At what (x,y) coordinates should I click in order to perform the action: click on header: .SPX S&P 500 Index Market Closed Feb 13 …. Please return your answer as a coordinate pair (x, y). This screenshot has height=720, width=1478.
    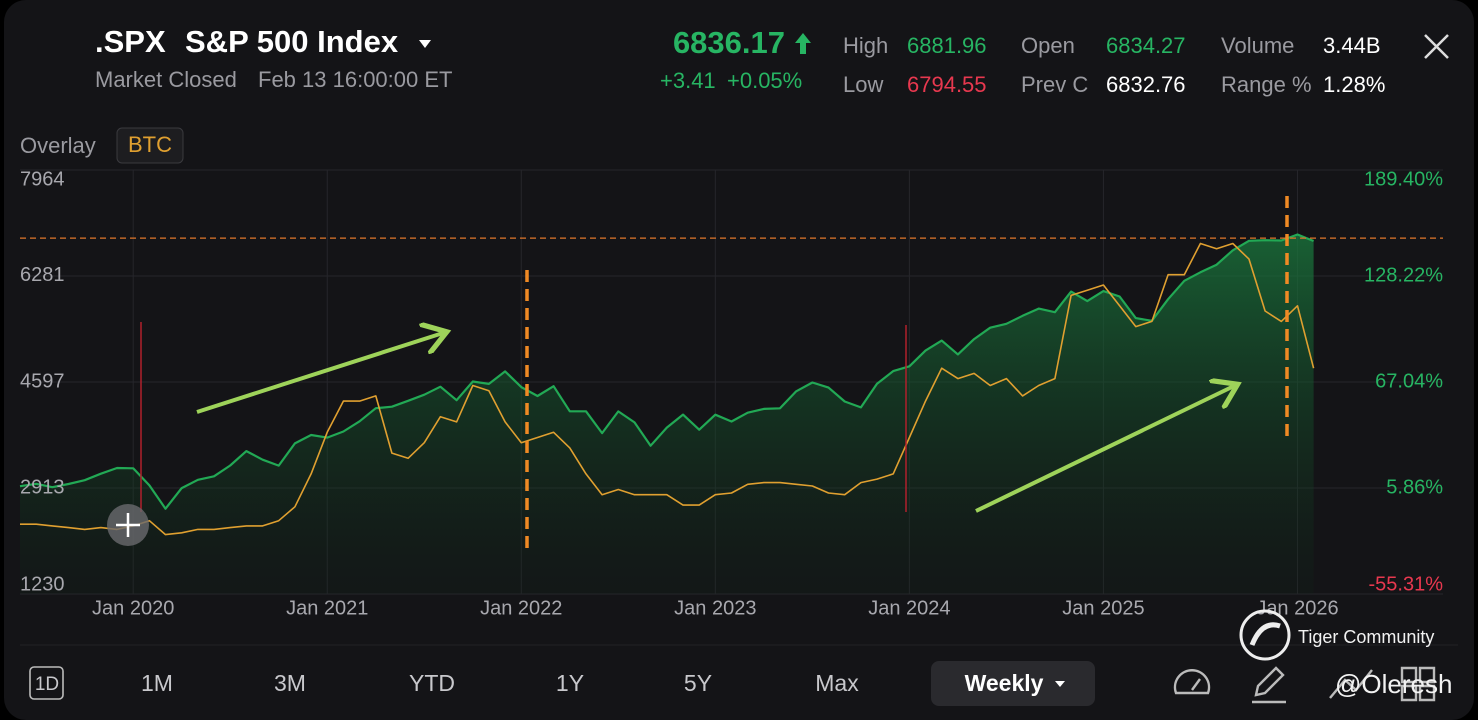
    Looking at the image, I should click on (772, 60).